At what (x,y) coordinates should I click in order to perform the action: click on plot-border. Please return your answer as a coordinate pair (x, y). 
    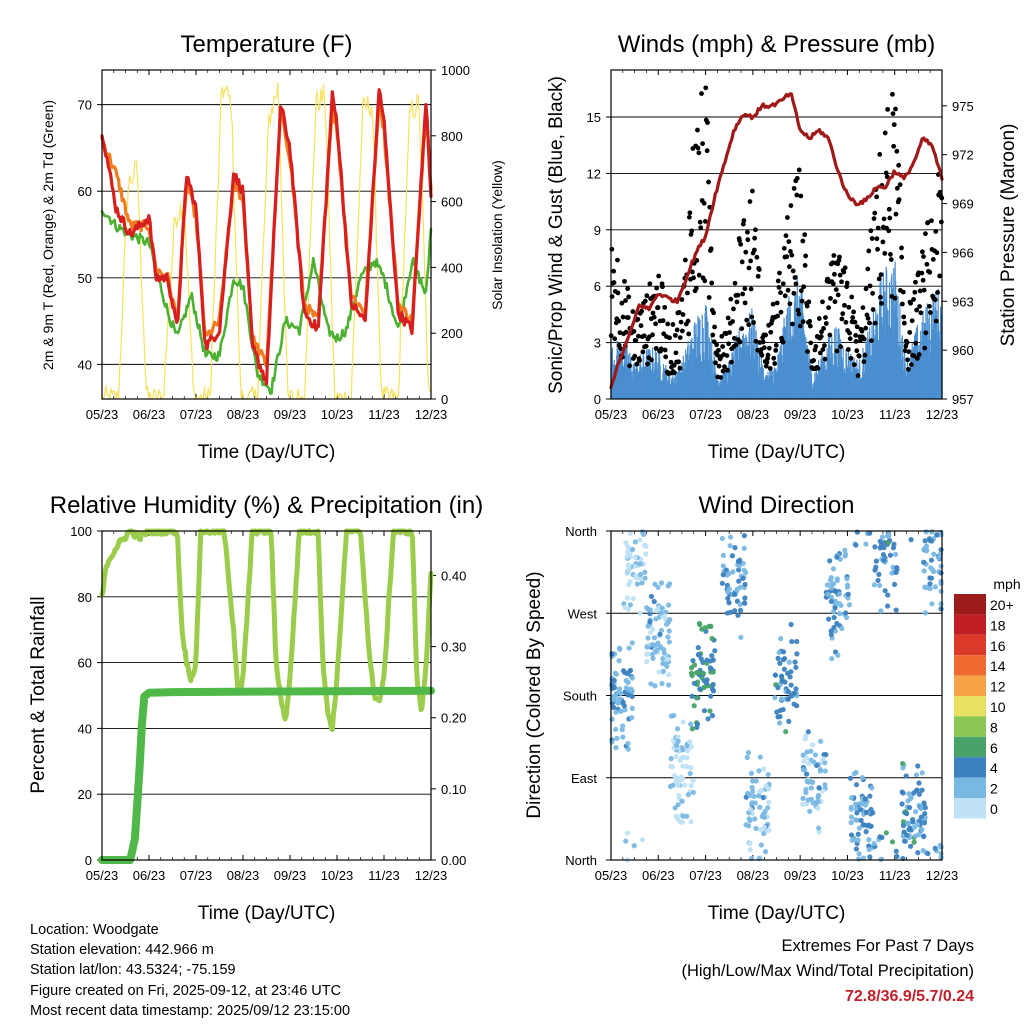
    Looking at the image, I should click on (266, 695).